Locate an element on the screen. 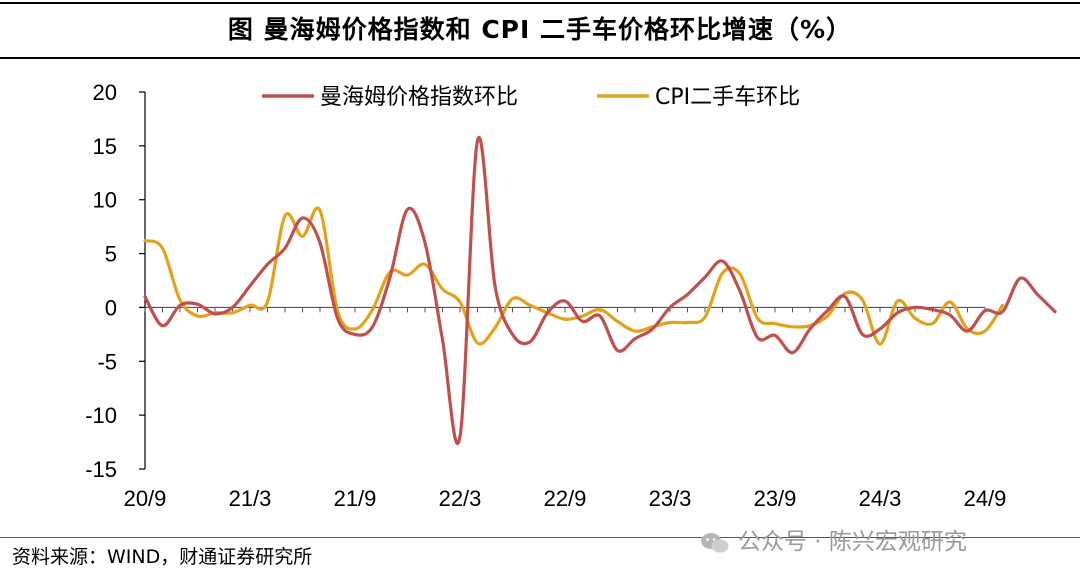 Image resolution: width=1080 pixels, height=581 pixels. y-tick-label: -15 is located at coordinates (101, 469).